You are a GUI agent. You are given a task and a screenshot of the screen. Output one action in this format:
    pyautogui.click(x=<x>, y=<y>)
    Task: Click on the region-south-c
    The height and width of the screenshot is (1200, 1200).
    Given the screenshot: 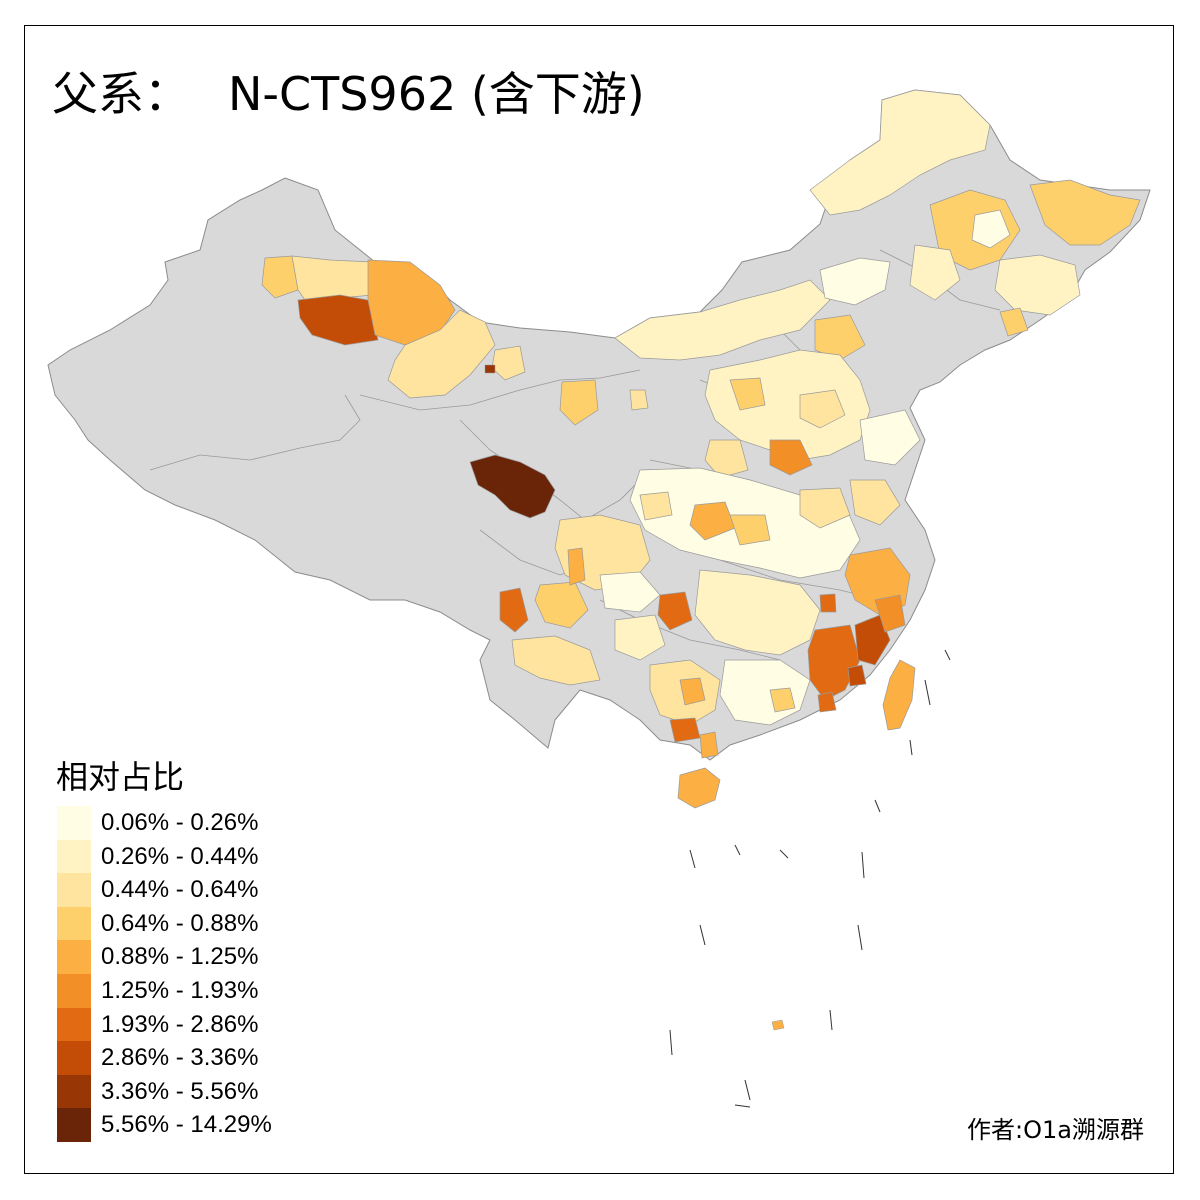 What is the action you would take?
    pyautogui.click(x=692, y=691)
    